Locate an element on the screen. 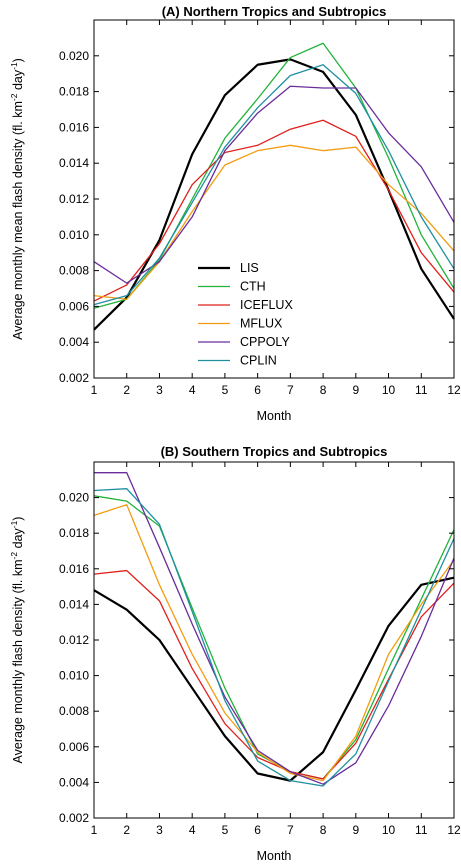 Image resolution: width=461 pixels, height=865 pixels. legend-label-lis: LIS is located at coordinates (249, 268).